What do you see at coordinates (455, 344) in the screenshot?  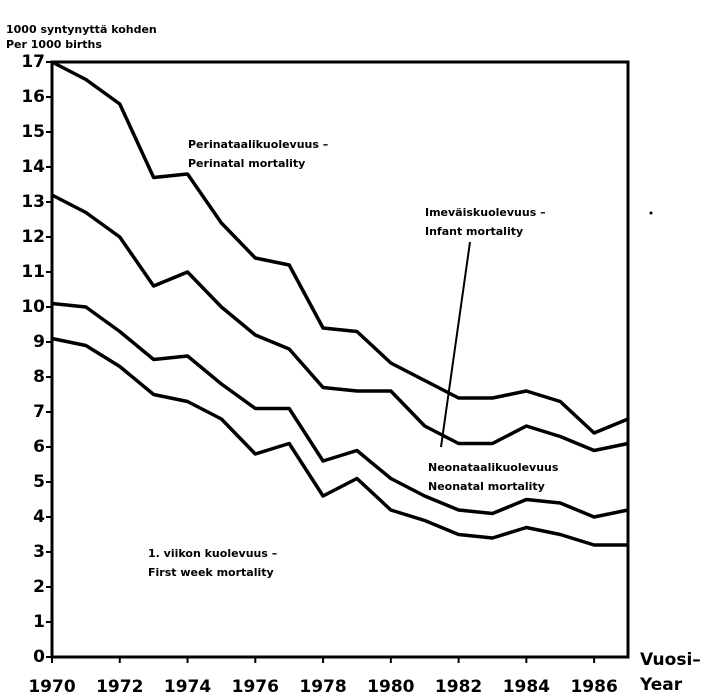 I see `pointer-line` at bounding box center [455, 344].